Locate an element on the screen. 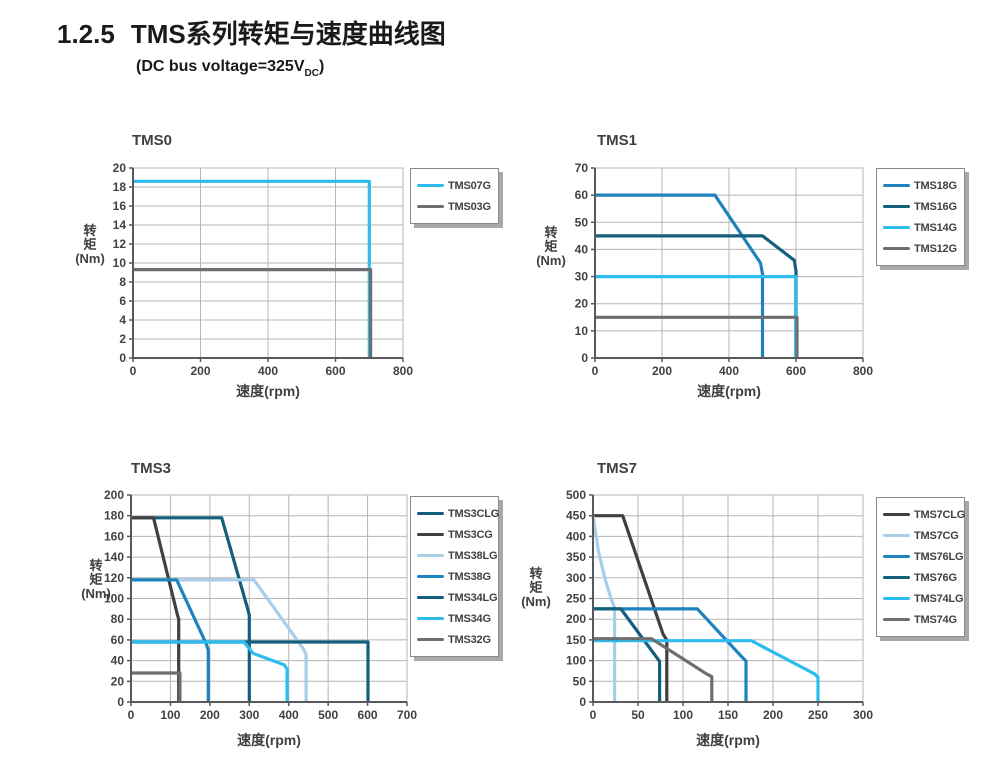 Image resolution: width=1006 pixels, height=779 pixels. y-tick-label: 12 is located at coordinates (120, 244).